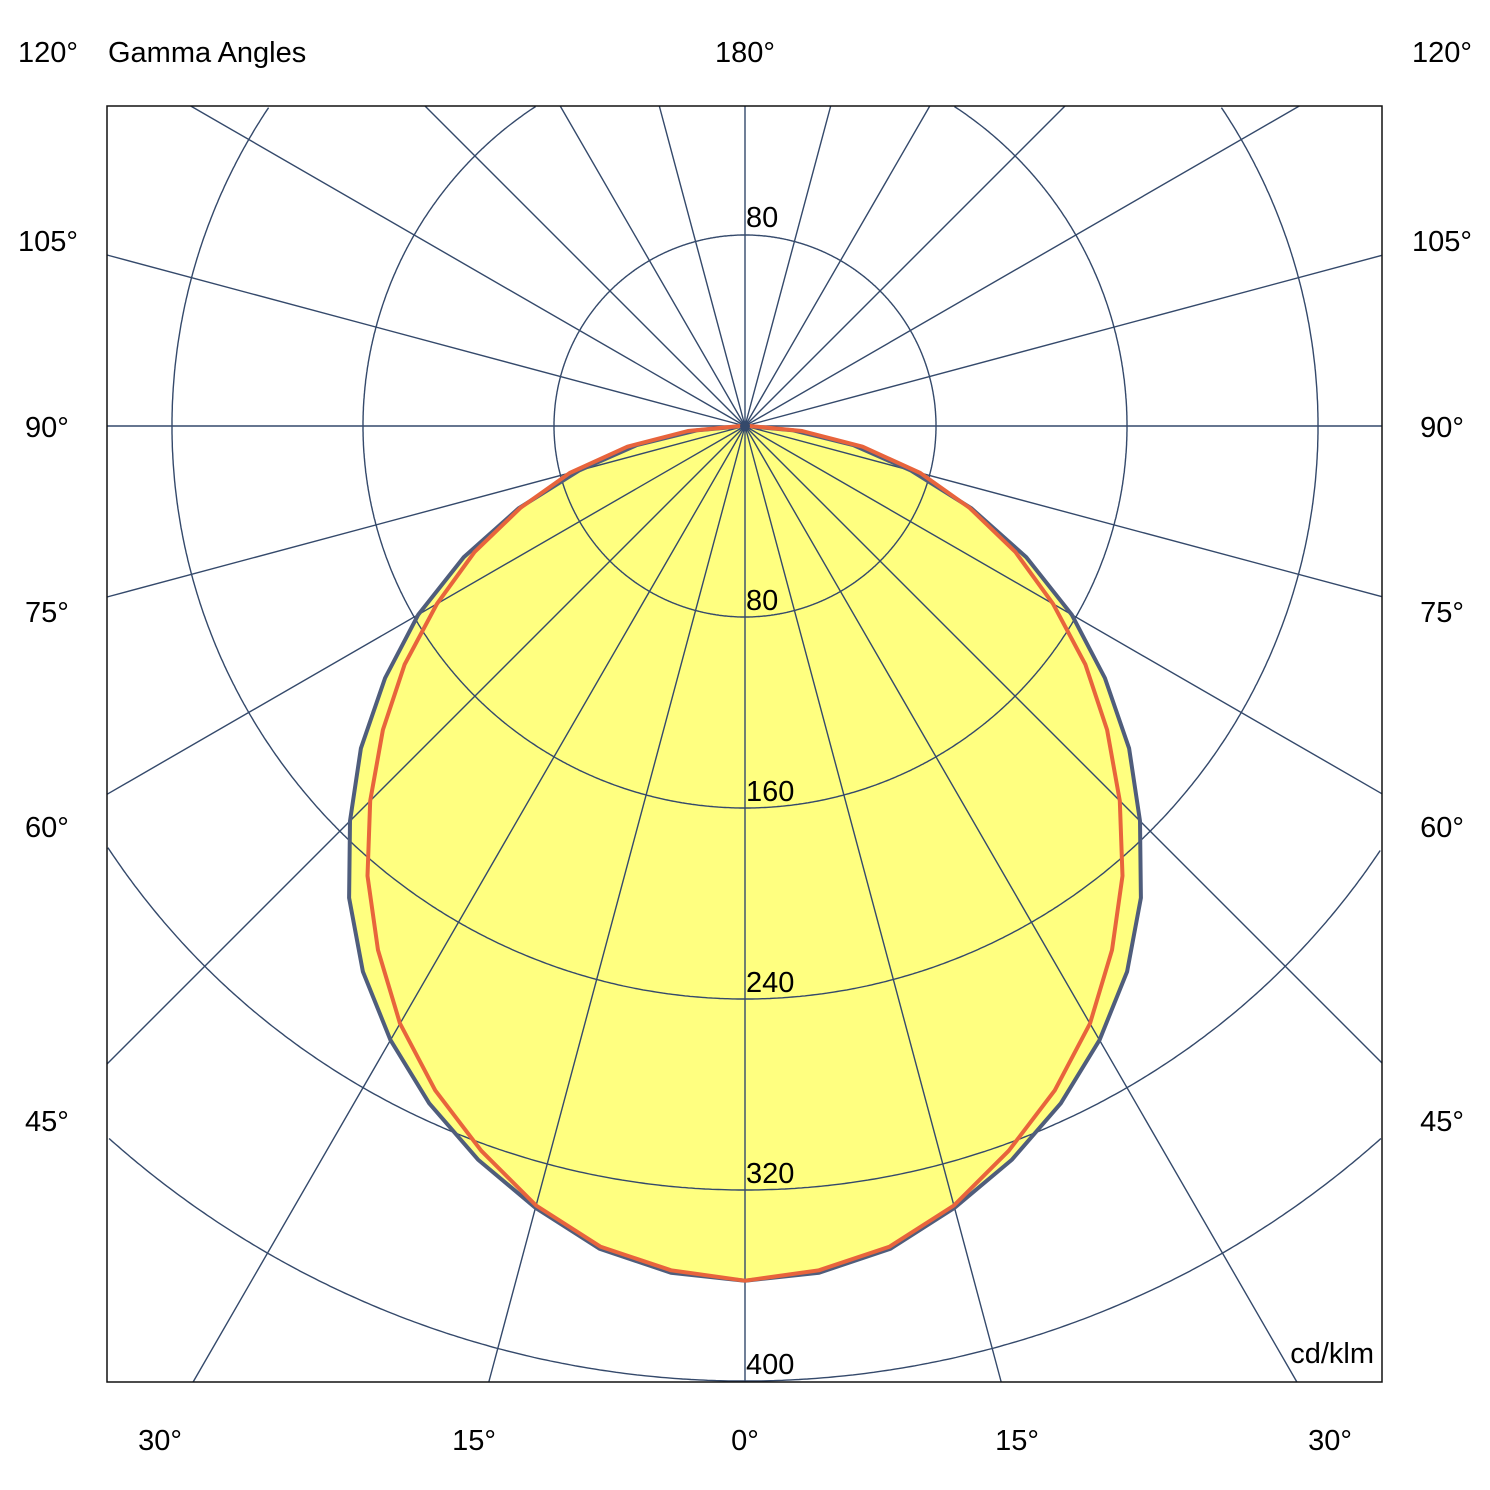  Describe the element at coordinates (207, 53) in the screenshot. I see `chart-title: Gamma Angles` at that location.